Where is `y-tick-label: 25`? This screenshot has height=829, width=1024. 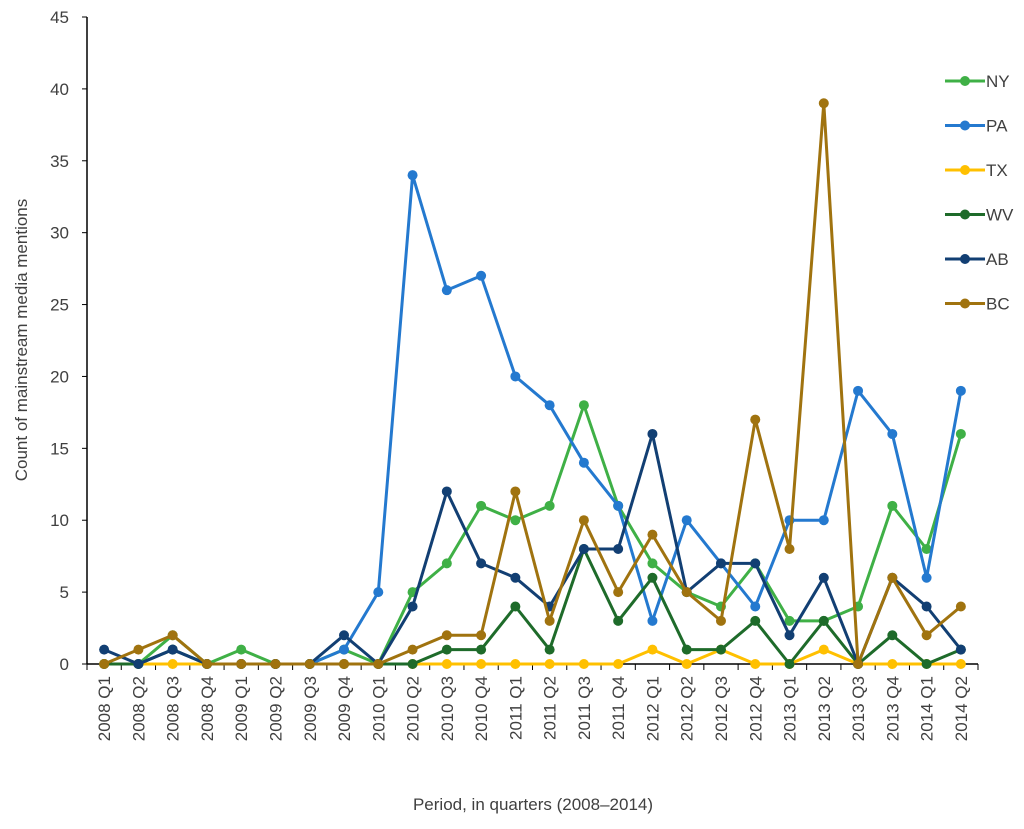
y-tick-label: 25 is located at coordinates (59, 305).